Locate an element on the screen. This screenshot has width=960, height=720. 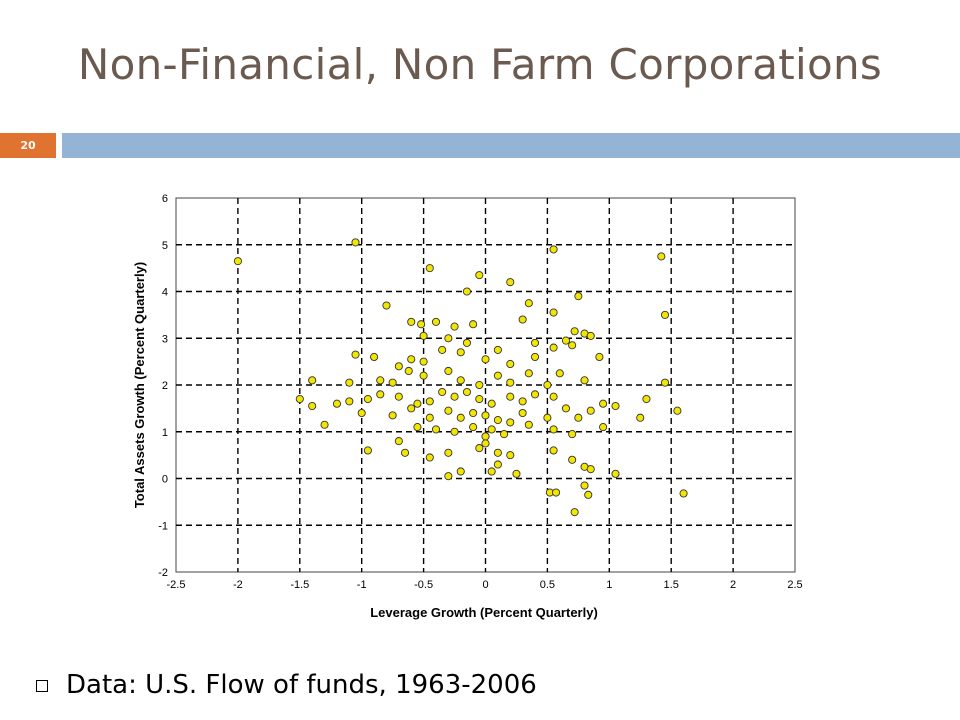
y-tick-label: 5 is located at coordinates (165, 246).